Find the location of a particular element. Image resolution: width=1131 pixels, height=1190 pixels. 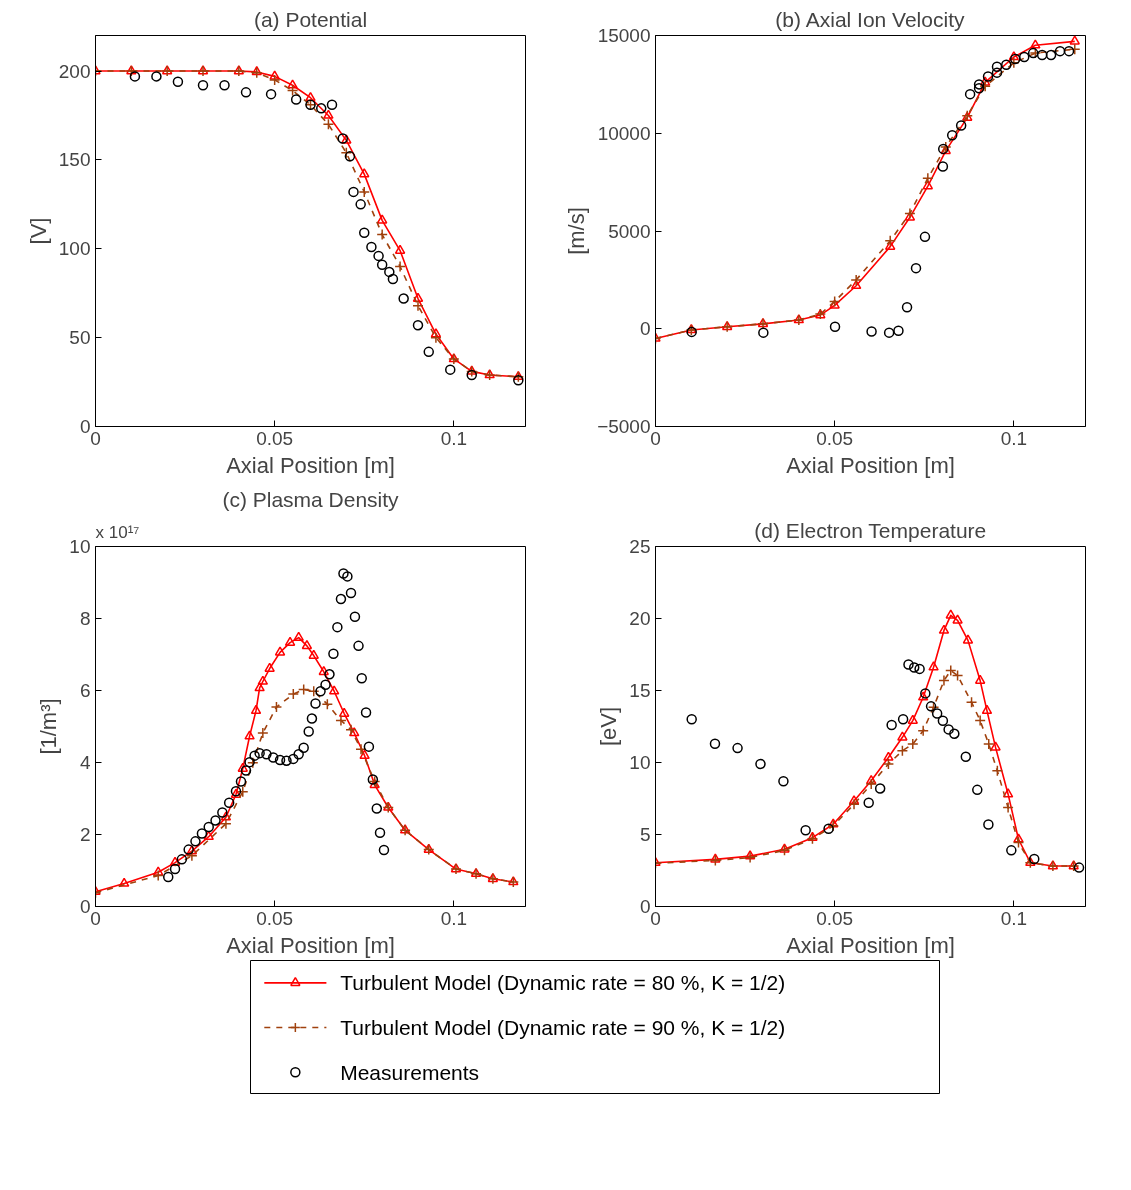

y-tick-label: 25 is located at coordinates (640, 546).